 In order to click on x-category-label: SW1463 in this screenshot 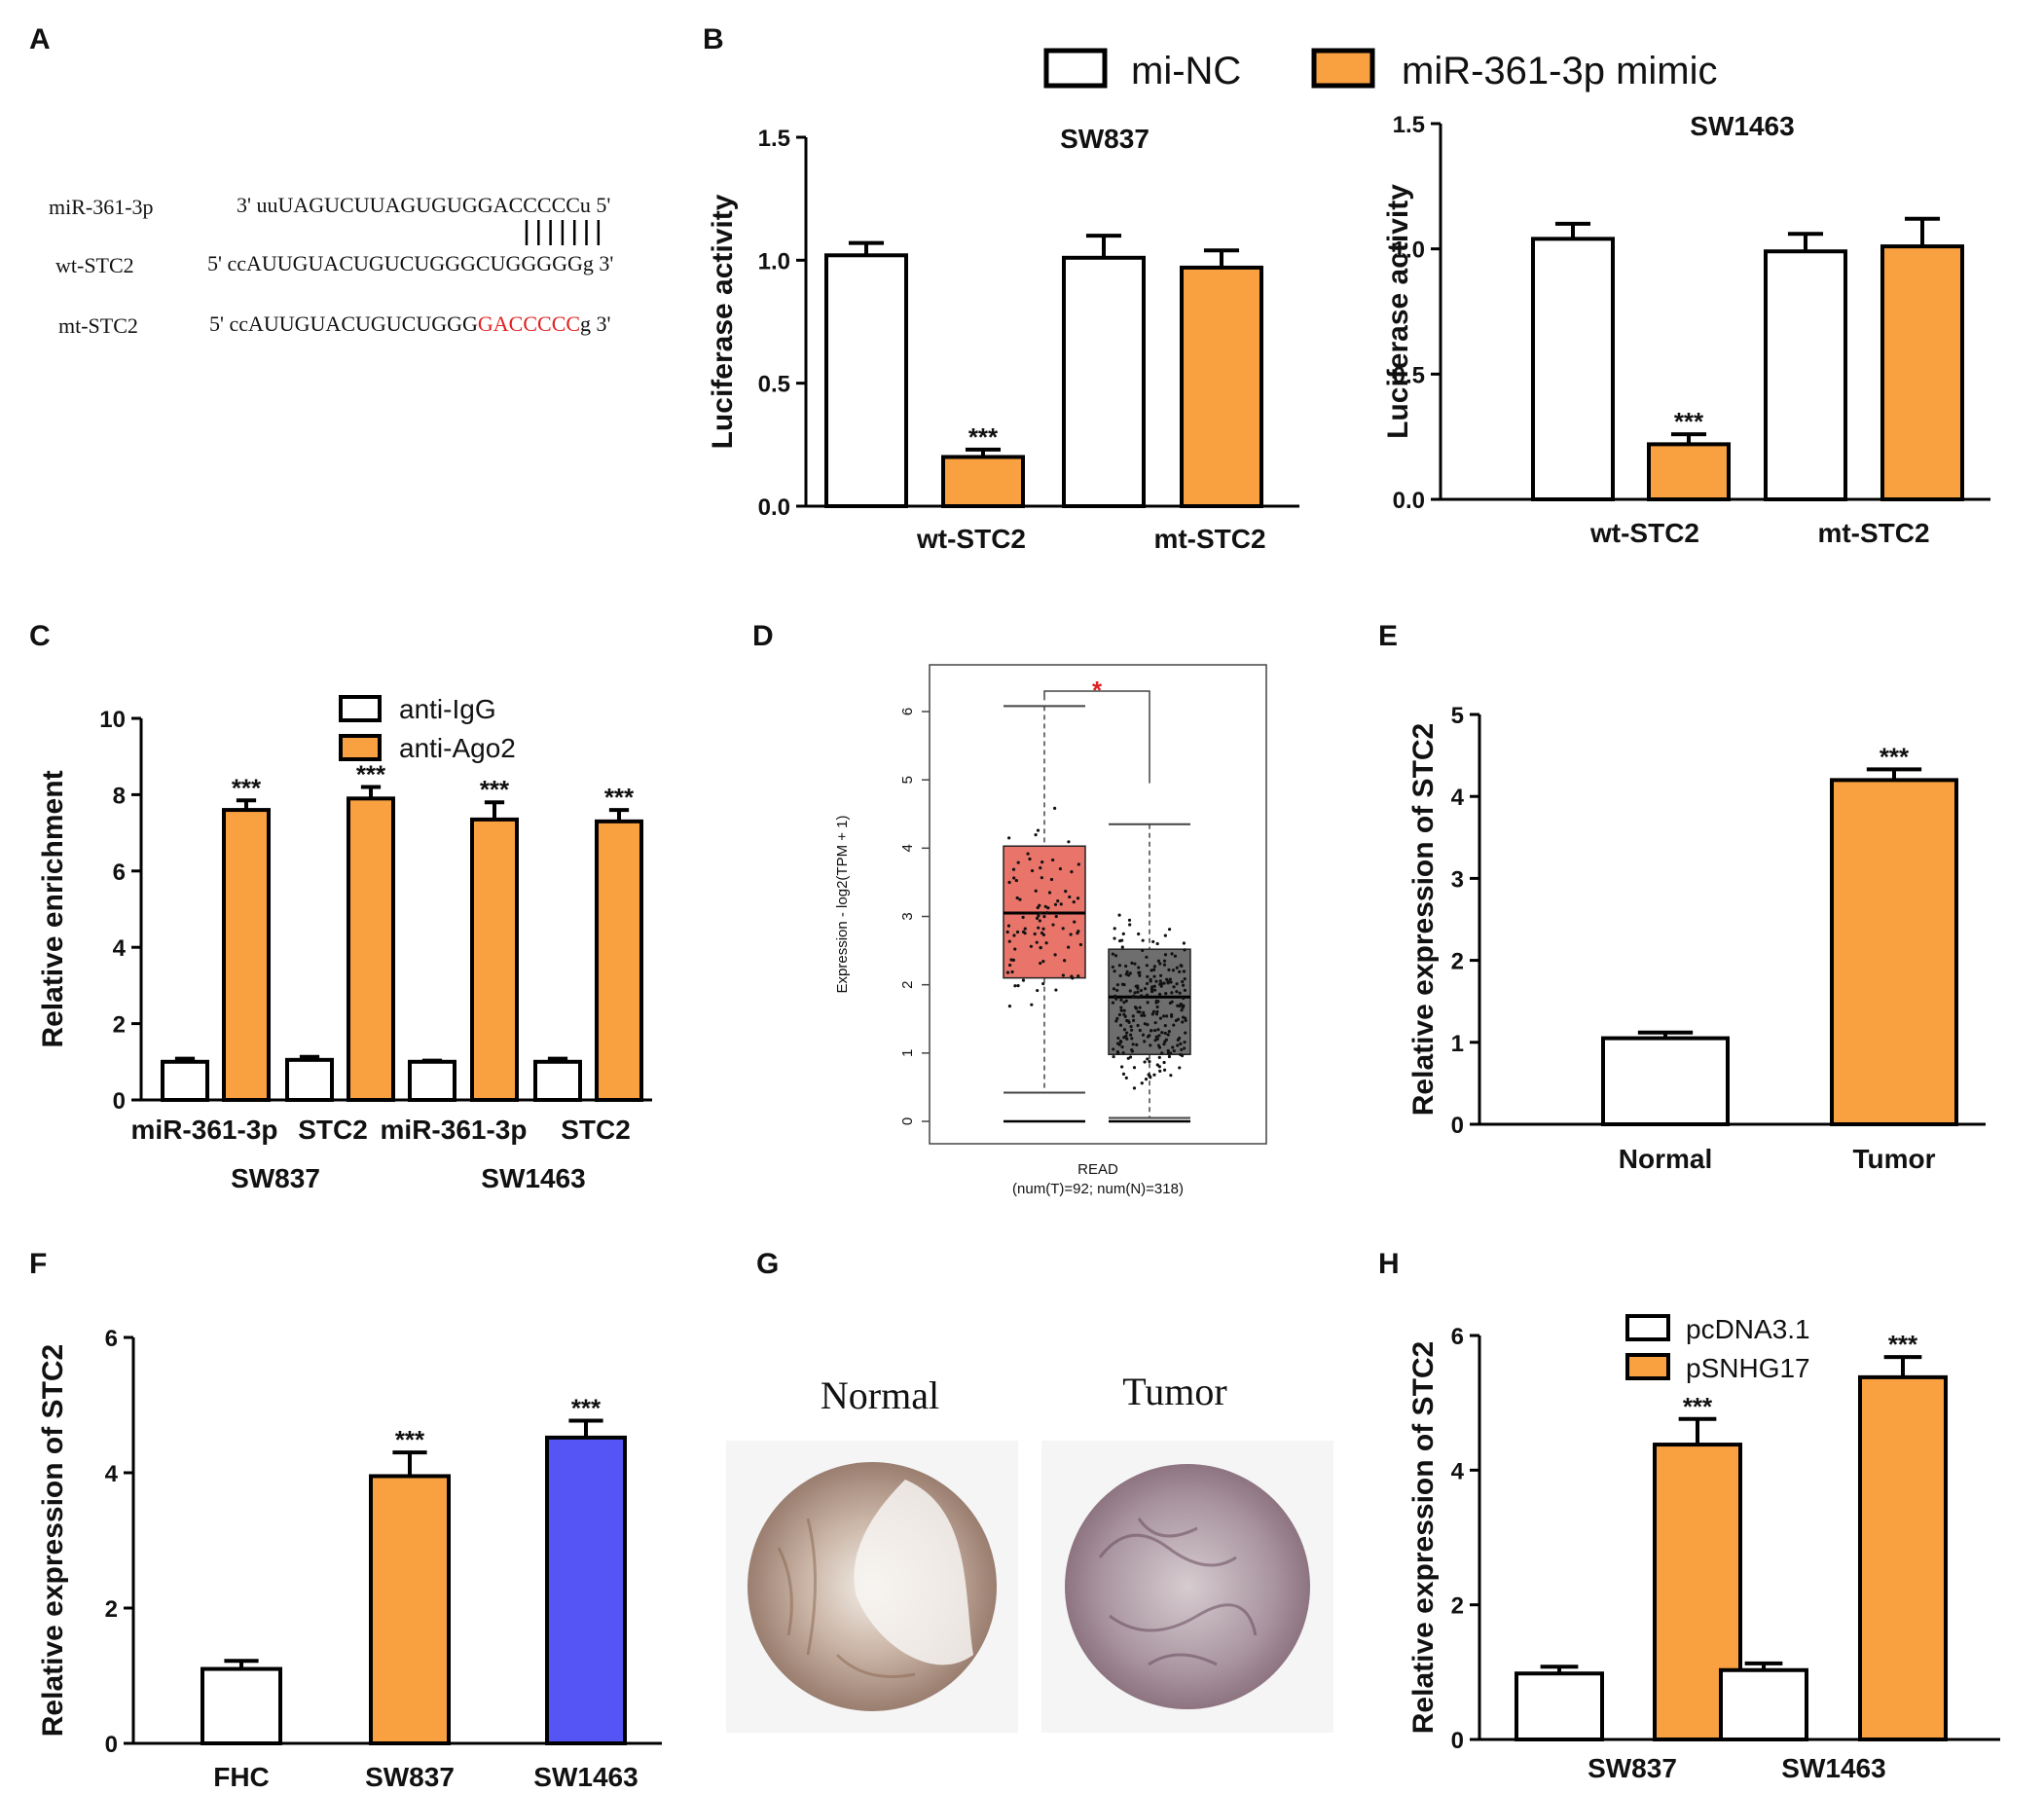, I will do `click(586, 1777)`.